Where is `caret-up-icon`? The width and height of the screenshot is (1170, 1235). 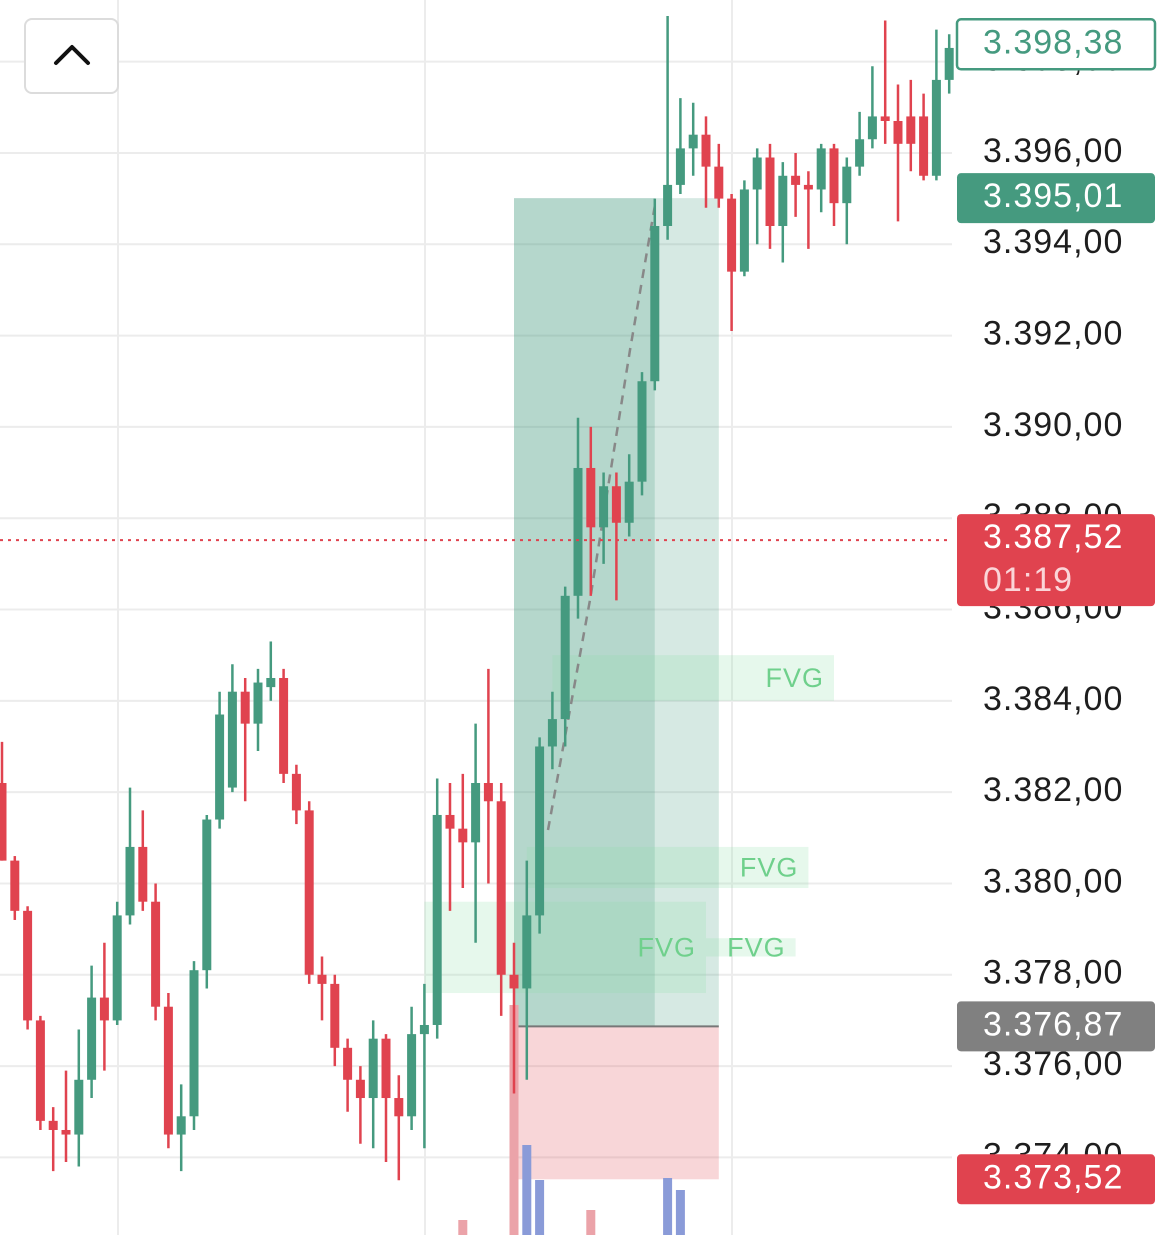 caret-up-icon is located at coordinates (72, 55).